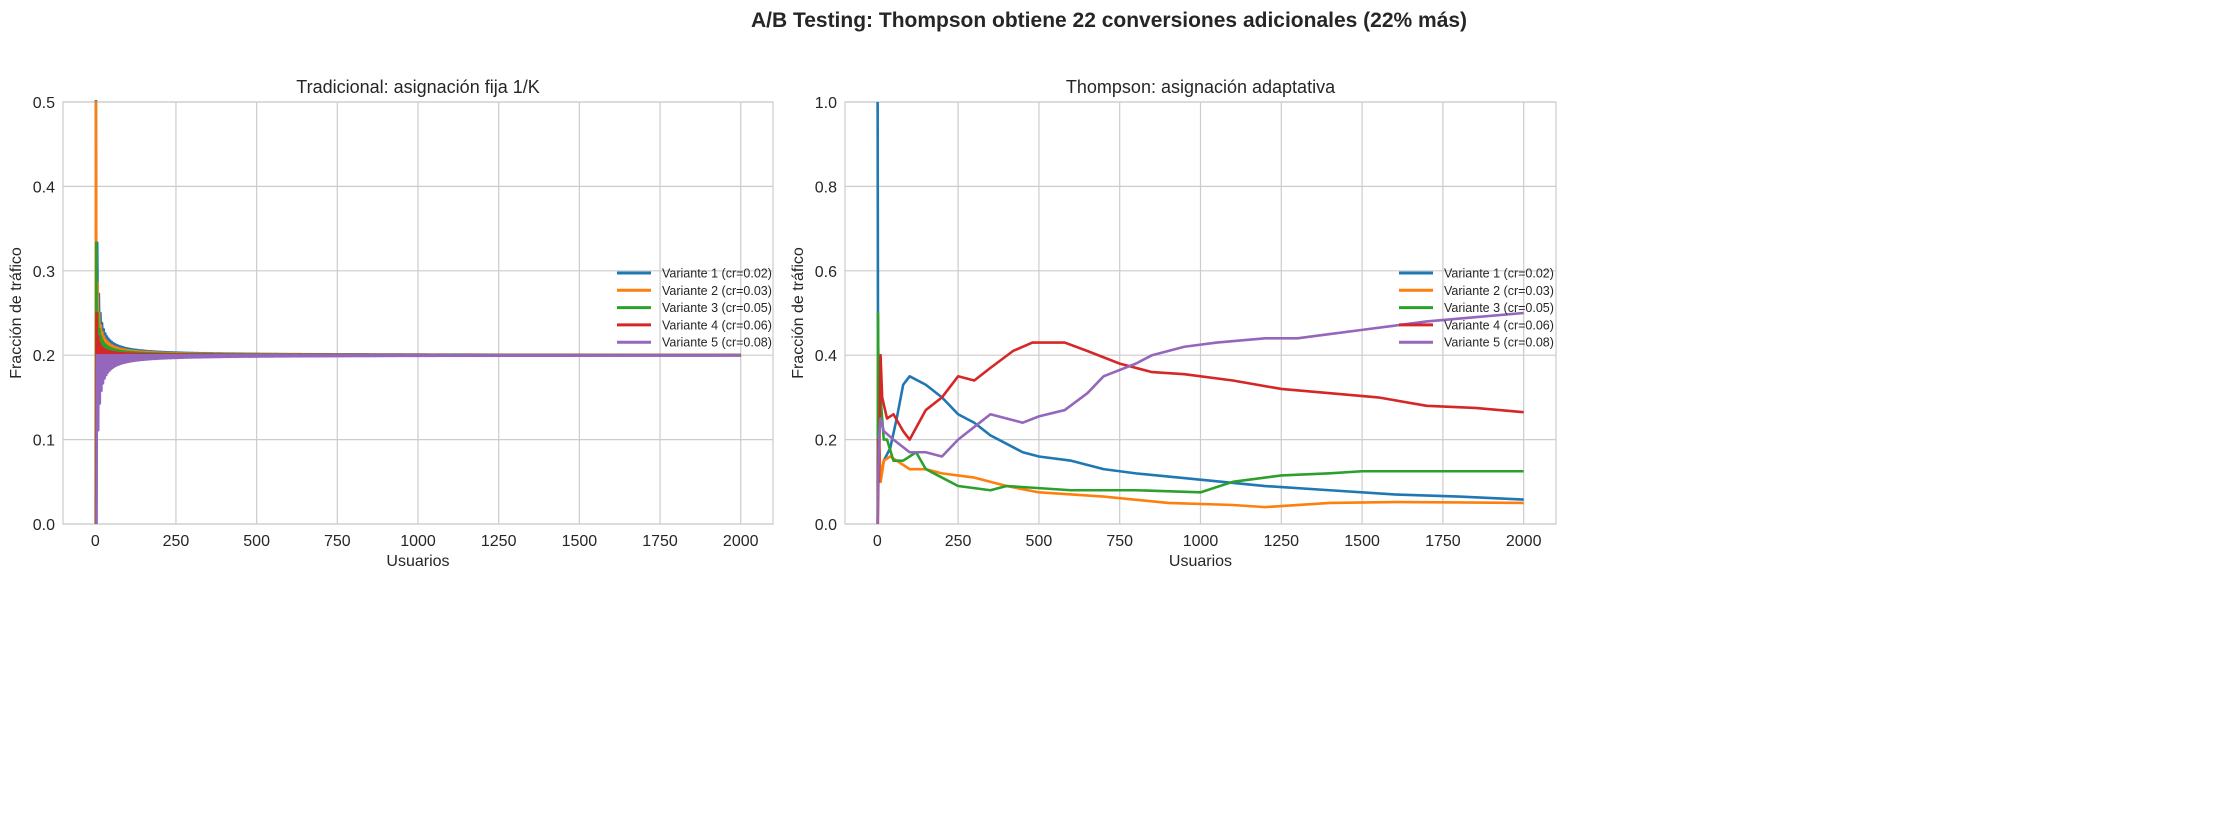 Image resolution: width=2219 pixels, height=825 pixels. What do you see at coordinates (826, 103) in the screenshot?
I see `y-tick-label: 1.0` at bounding box center [826, 103].